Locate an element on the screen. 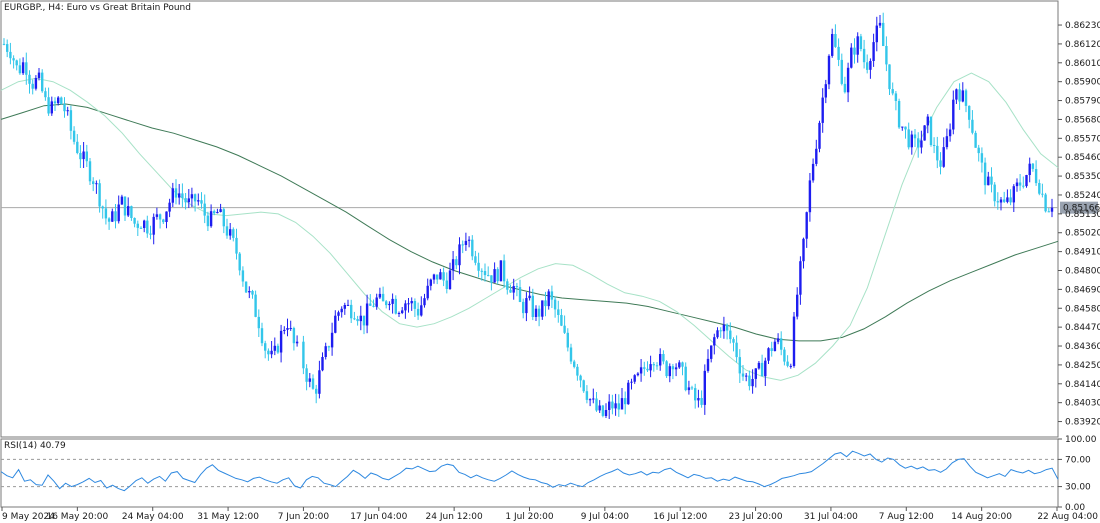 The image size is (1100, 523). time-tick-label: 16 May 20:00 is located at coordinates (77, 517).